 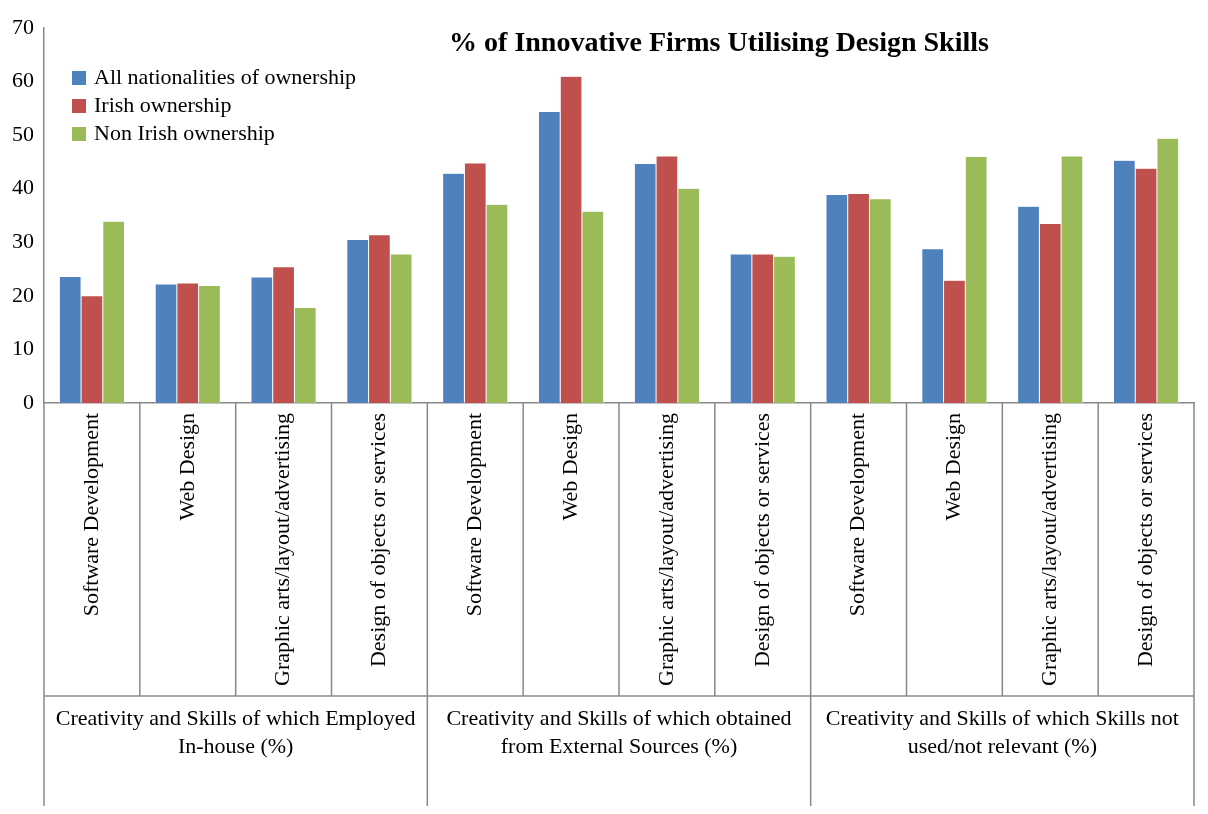 I want to click on y-tick-label: 40, so click(x=23, y=187).